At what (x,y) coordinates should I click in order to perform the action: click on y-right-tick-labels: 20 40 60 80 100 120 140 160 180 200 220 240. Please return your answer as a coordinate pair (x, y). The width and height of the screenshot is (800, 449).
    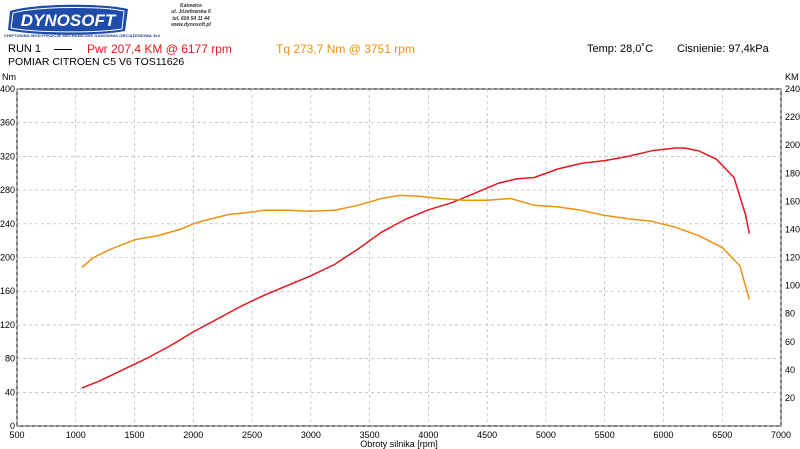
    Looking at the image, I should click on (792, 243).